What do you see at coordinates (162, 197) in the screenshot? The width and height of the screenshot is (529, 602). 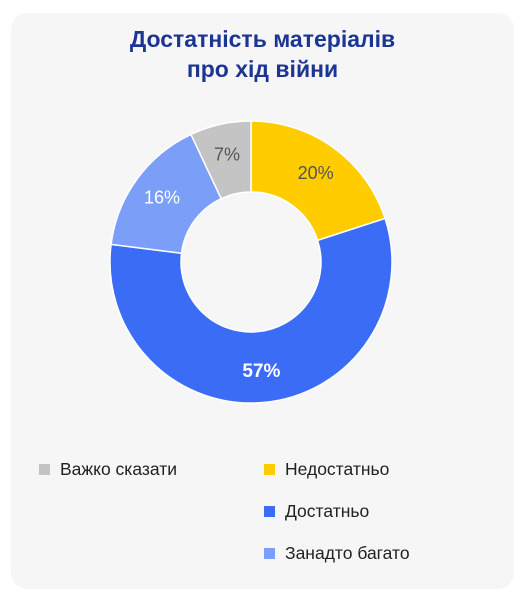 I see `slice-label-2: 16%` at bounding box center [162, 197].